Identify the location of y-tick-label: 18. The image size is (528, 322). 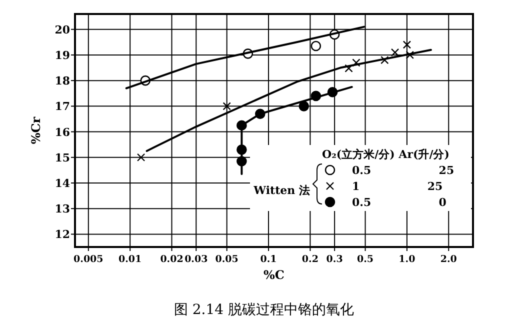
(62, 81).